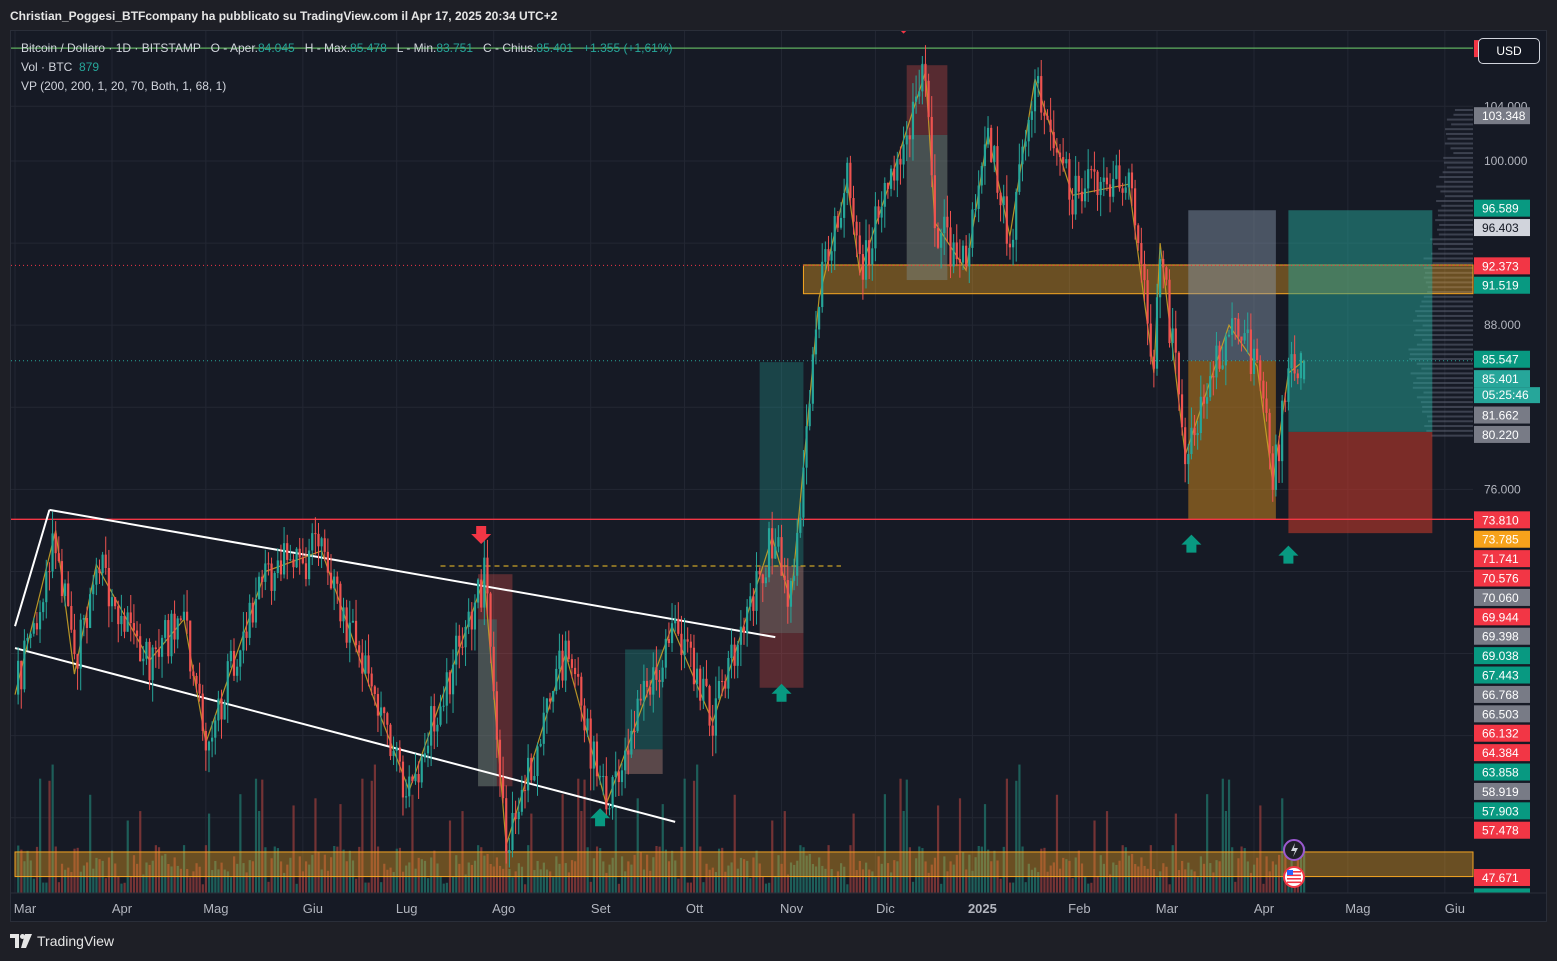 The width and height of the screenshot is (1557, 961). What do you see at coordinates (1509, 51) in the screenshot?
I see `currency-button: USD` at bounding box center [1509, 51].